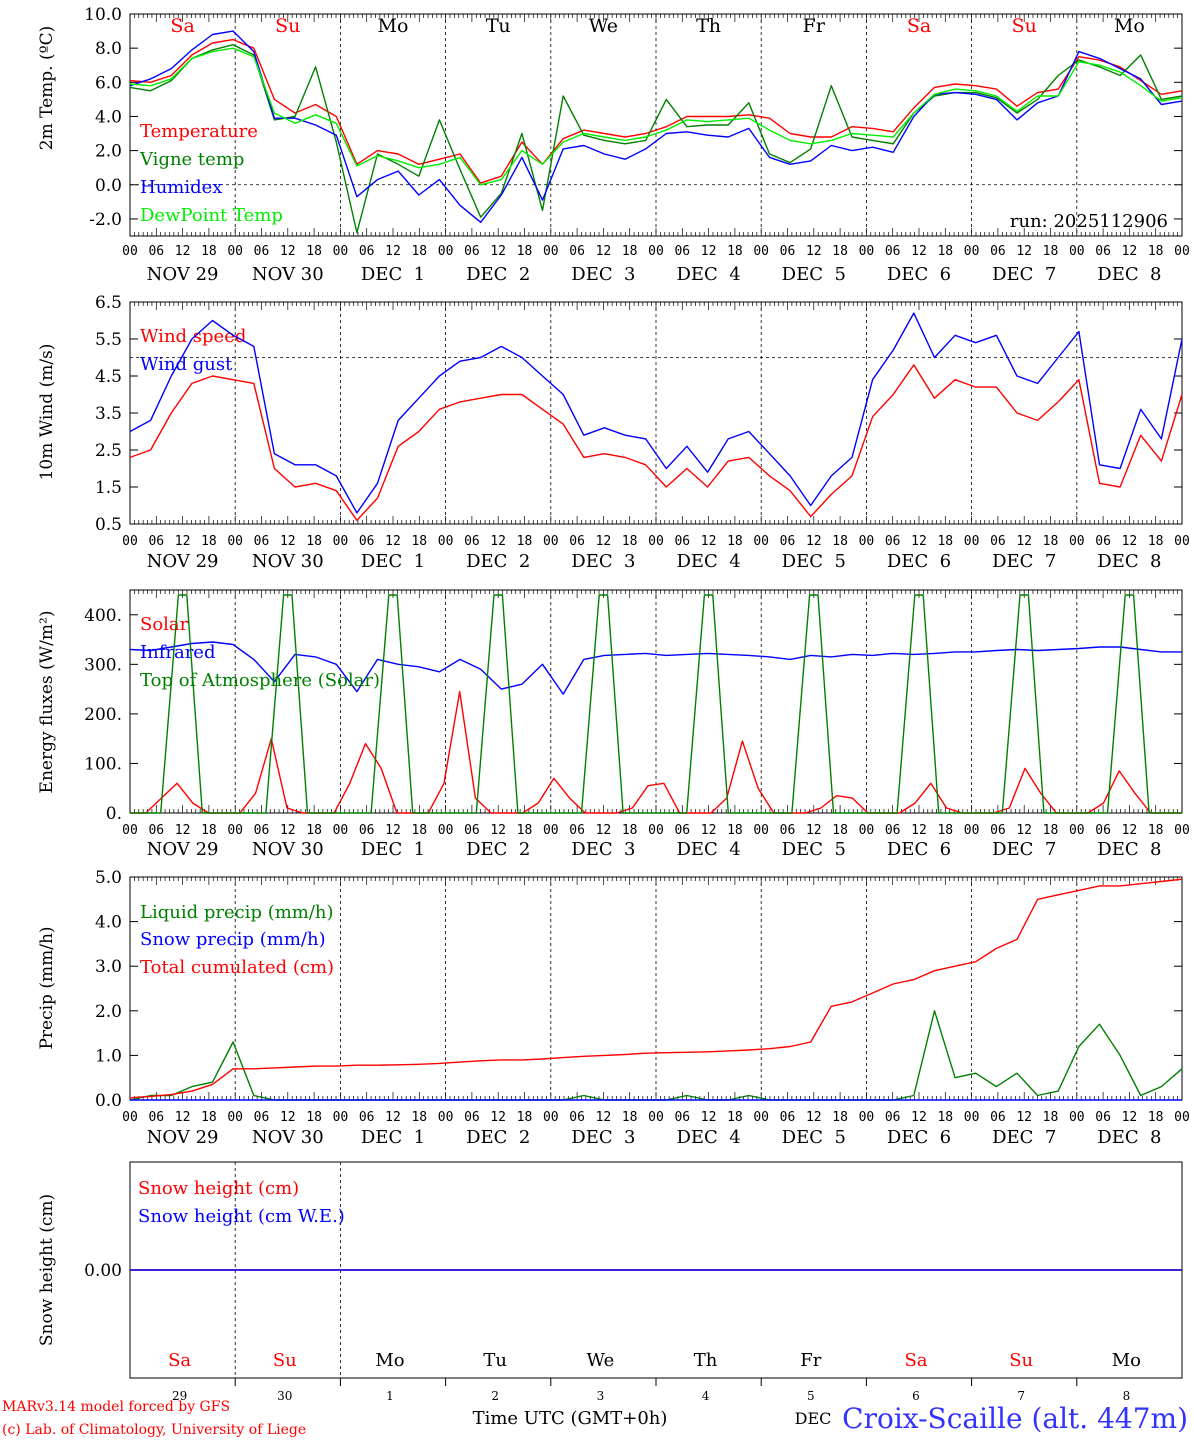 The width and height of the screenshot is (1194, 1440). I want to click on y-axis-label: 10m Wind (m/s), so click(47, 412).